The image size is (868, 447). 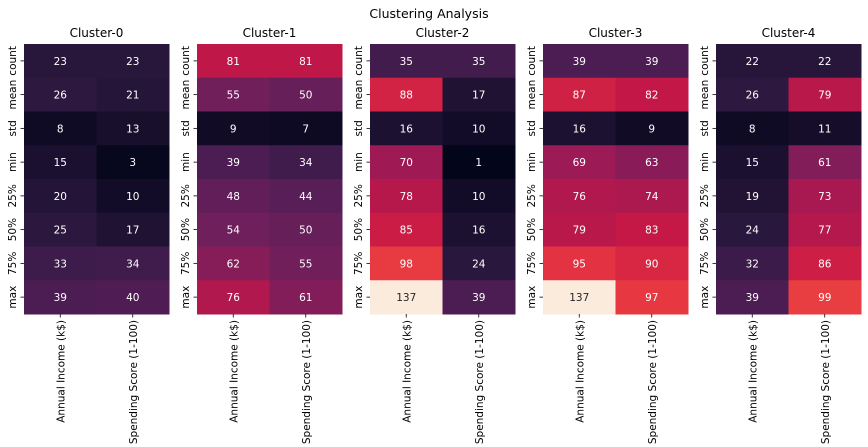 What do you see at coordinates (60, 197) in the screenshot?
I see `cell-label: 20` at bounding box center [60, 197].